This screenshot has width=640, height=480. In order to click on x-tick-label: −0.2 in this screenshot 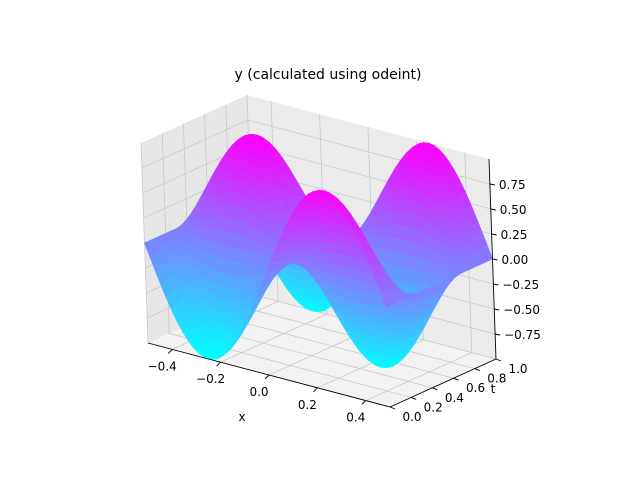, I will do `click(210, 379)`.